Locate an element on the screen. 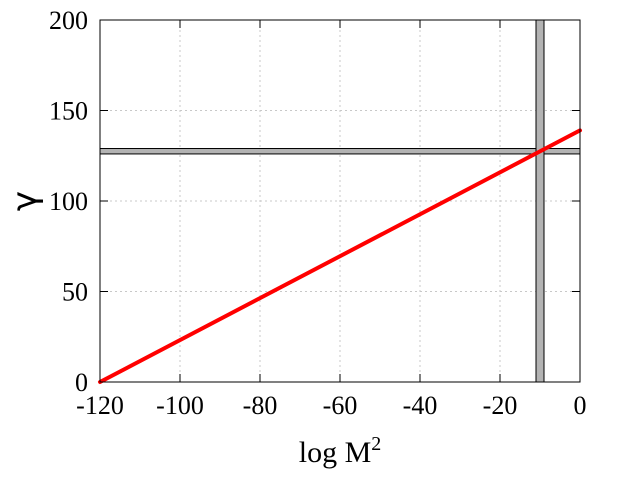  x-tick-label: -120 is located at coordinates (100, 405).